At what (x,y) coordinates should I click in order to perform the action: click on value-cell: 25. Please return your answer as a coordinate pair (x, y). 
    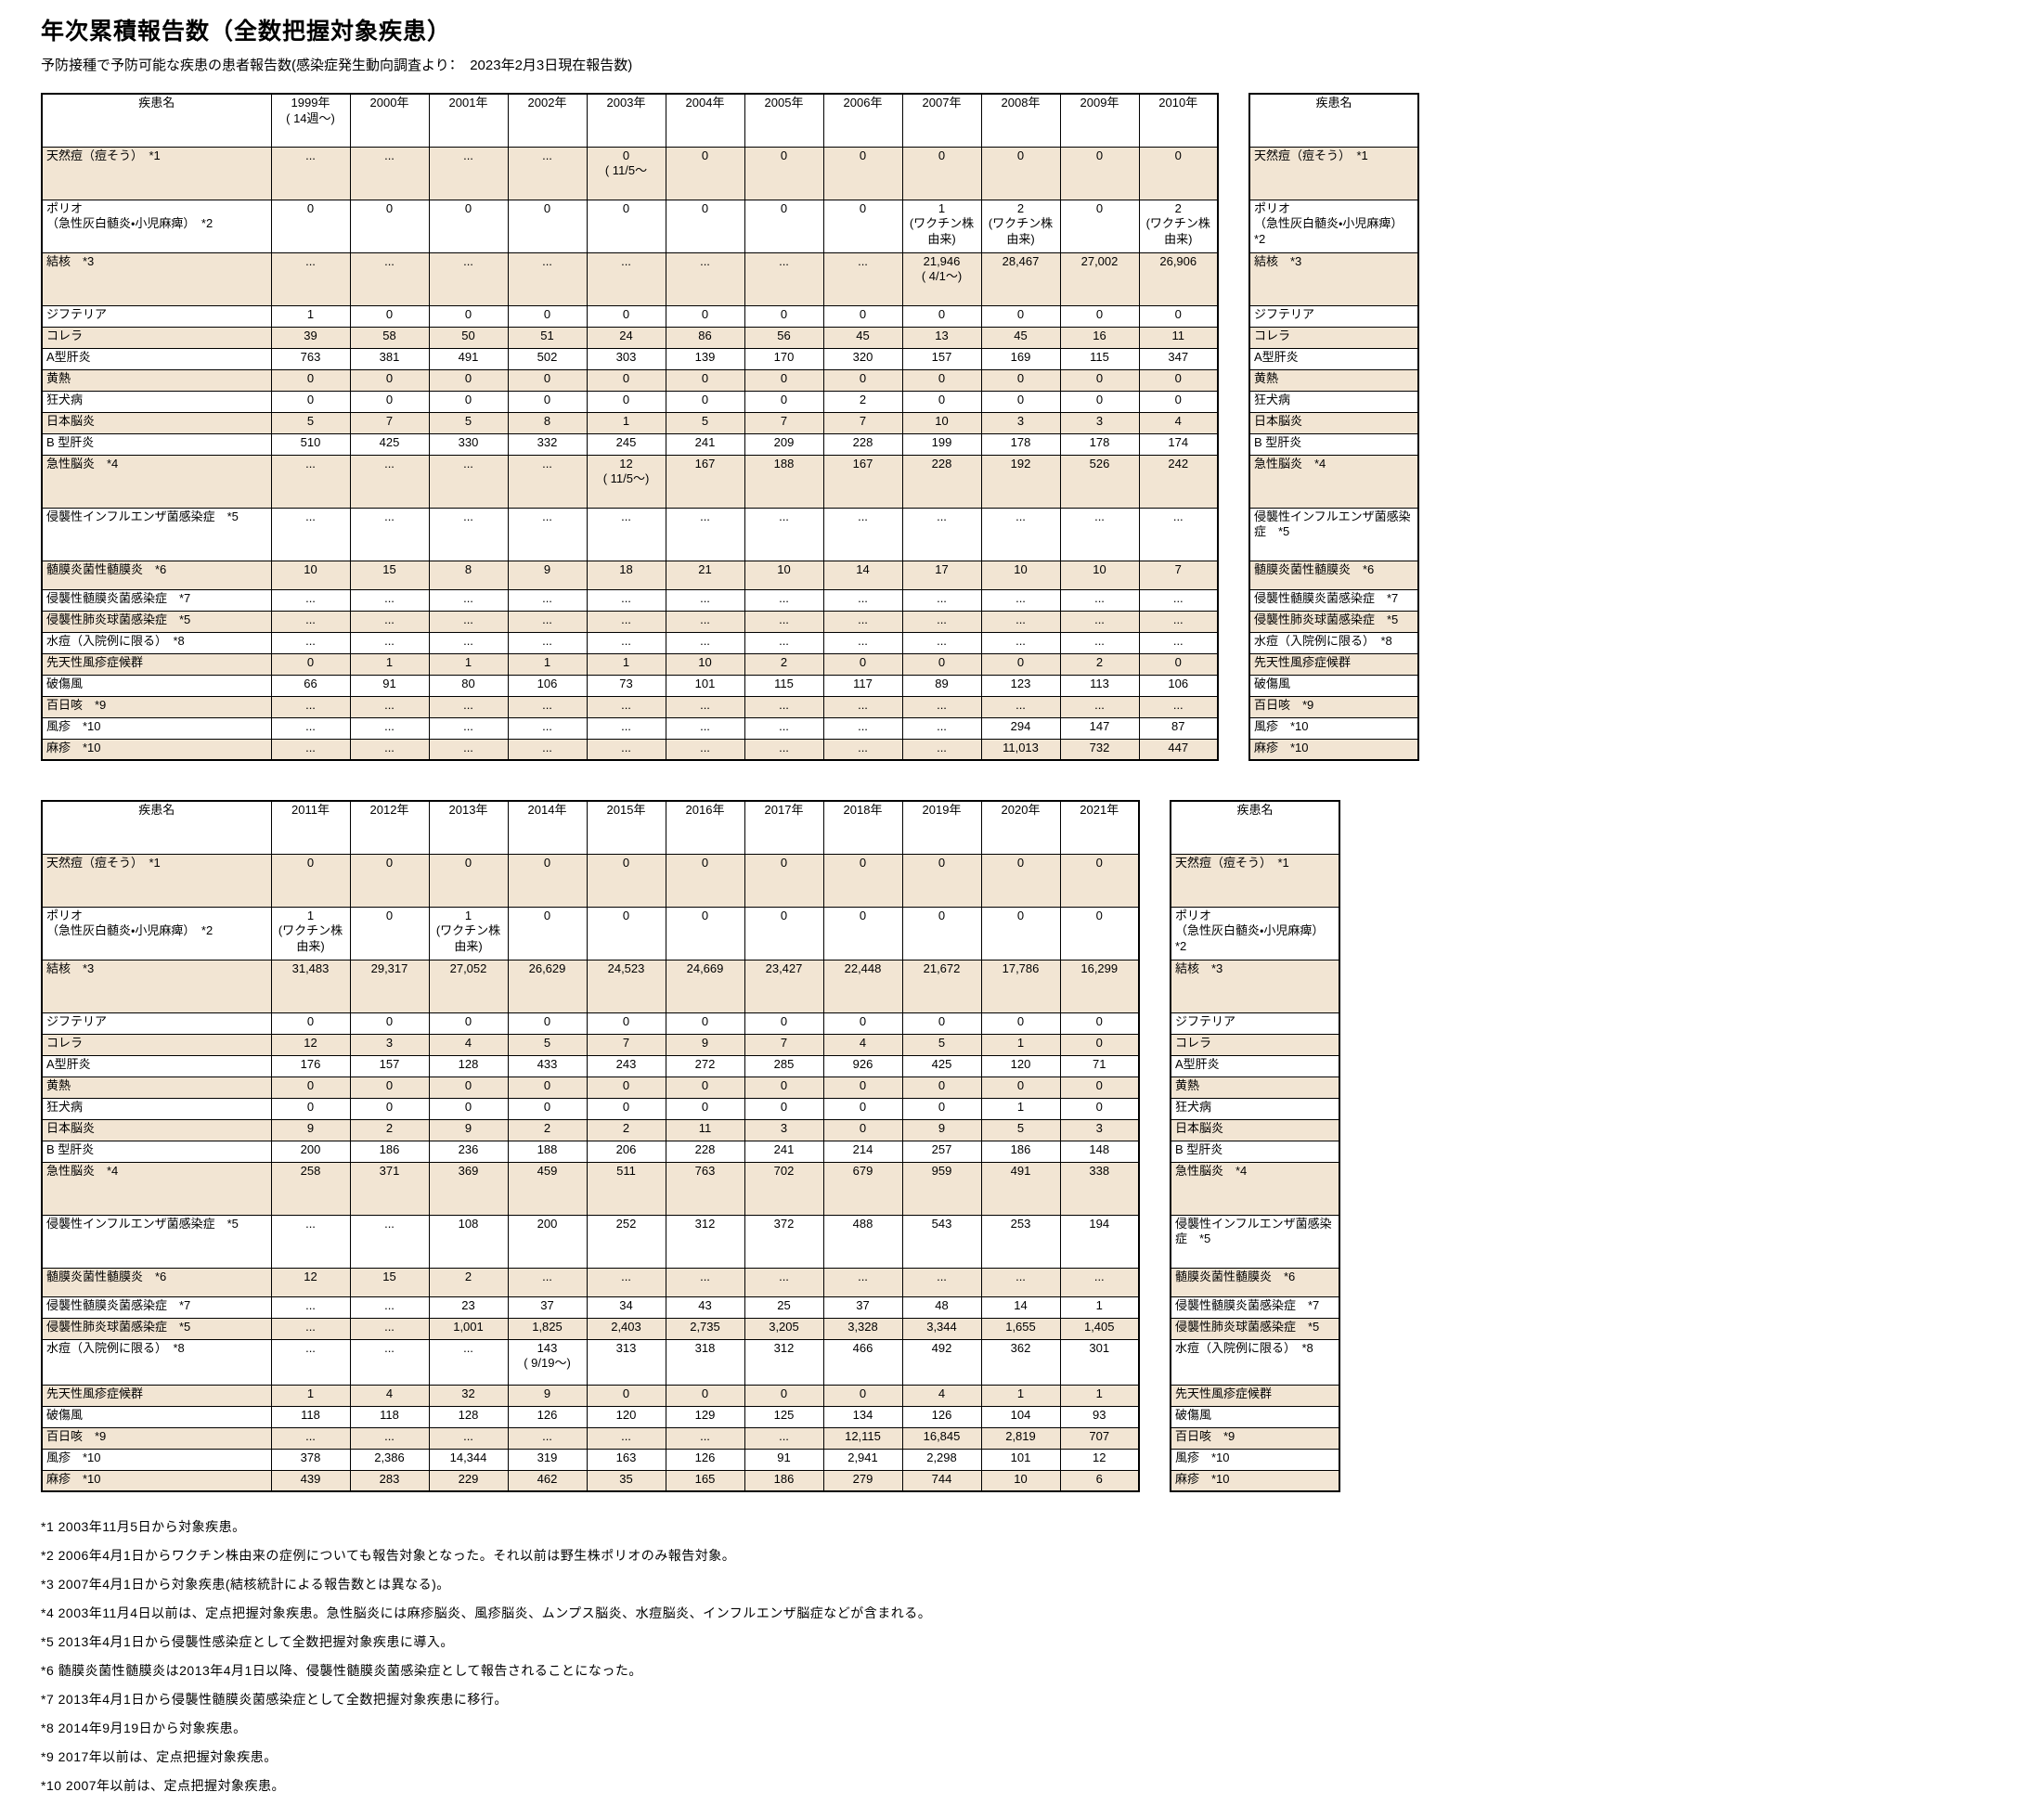
    Looking at the image, I should click on (784, 1307).